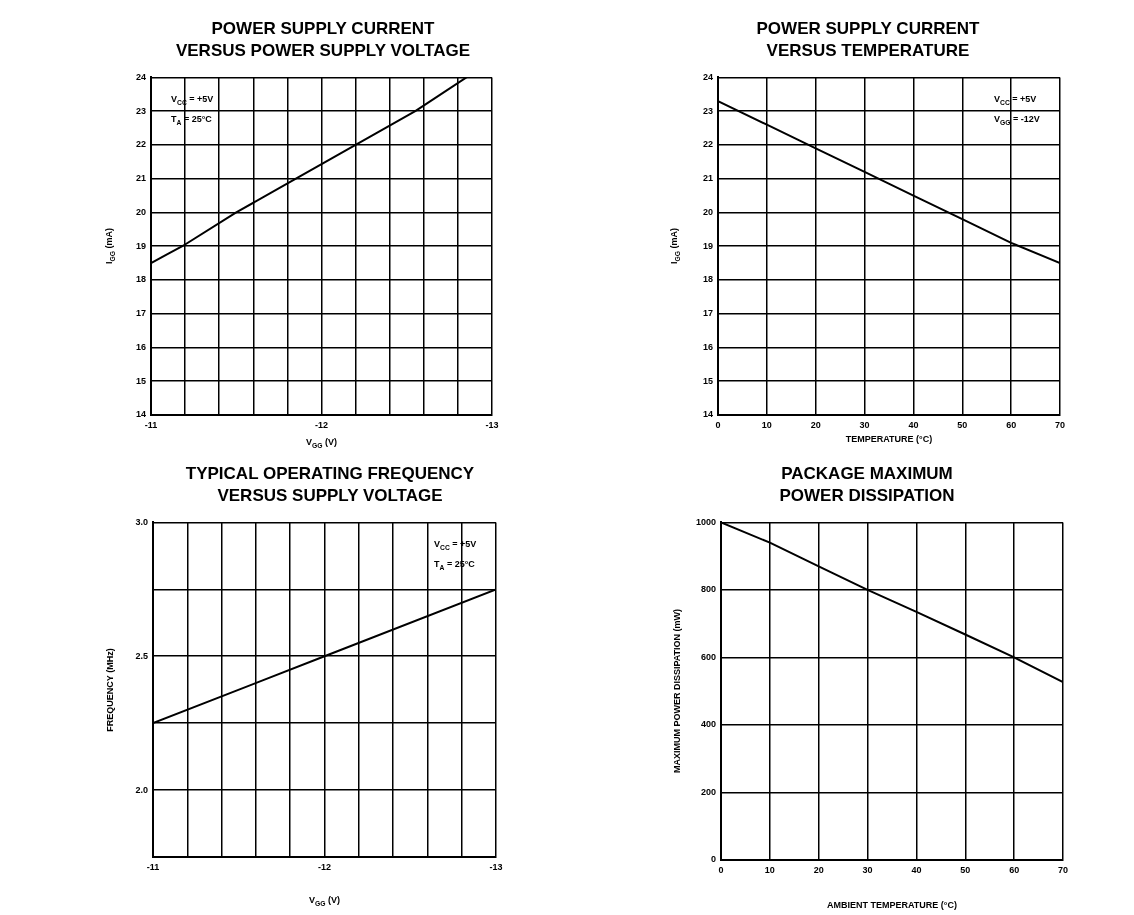  Describe the element at coordinates (1016, 101) in the screenshot. I see `annotation: V$_{CC}$ = +5V` at that location.